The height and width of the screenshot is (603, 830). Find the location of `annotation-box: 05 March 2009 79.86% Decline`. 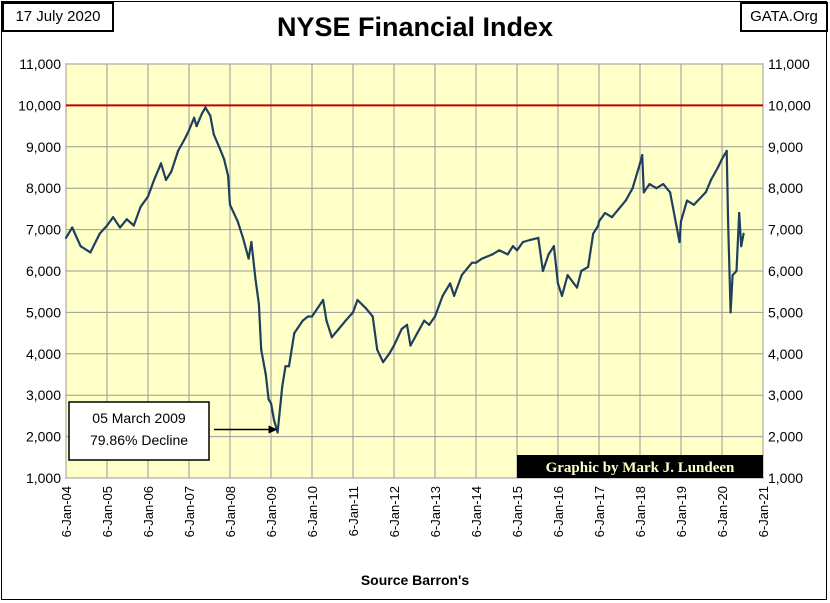

annotation-box: 05 March 2009 79.86% Decline is located at coordinates (139, 431).